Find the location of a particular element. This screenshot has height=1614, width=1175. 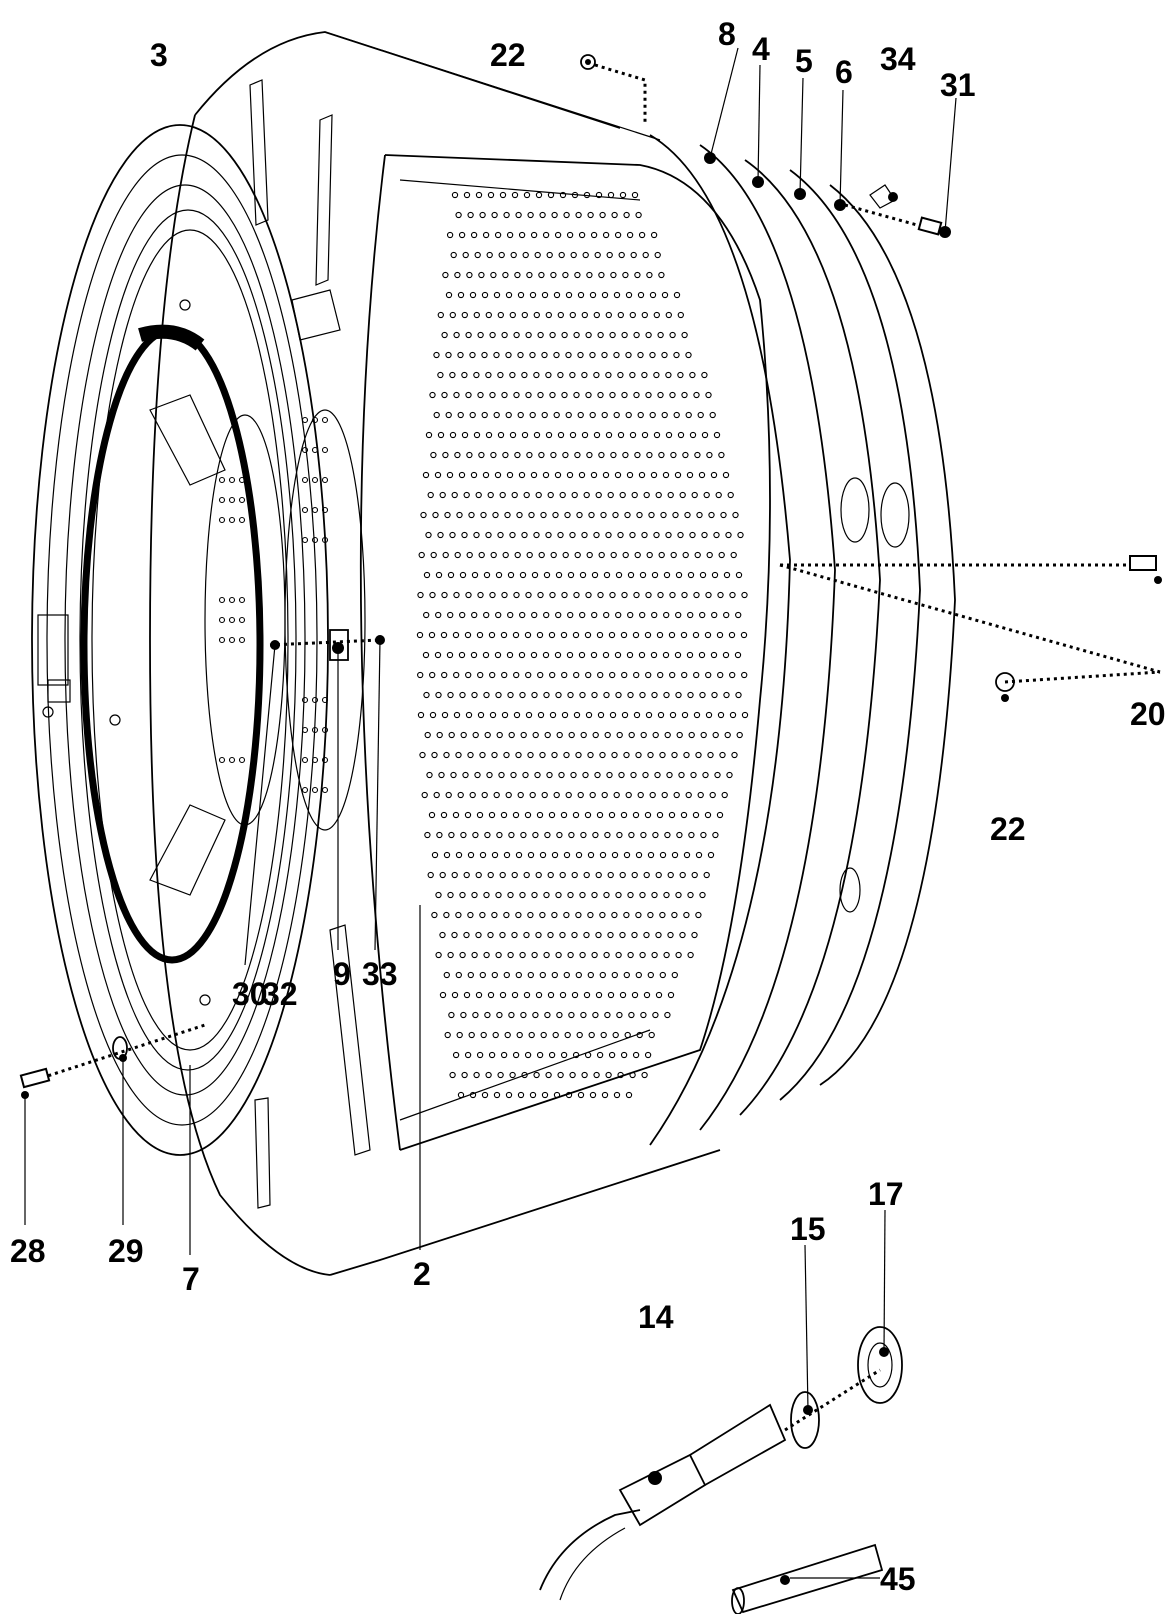

callout-32: 32 is located at coordinates (280, 994).